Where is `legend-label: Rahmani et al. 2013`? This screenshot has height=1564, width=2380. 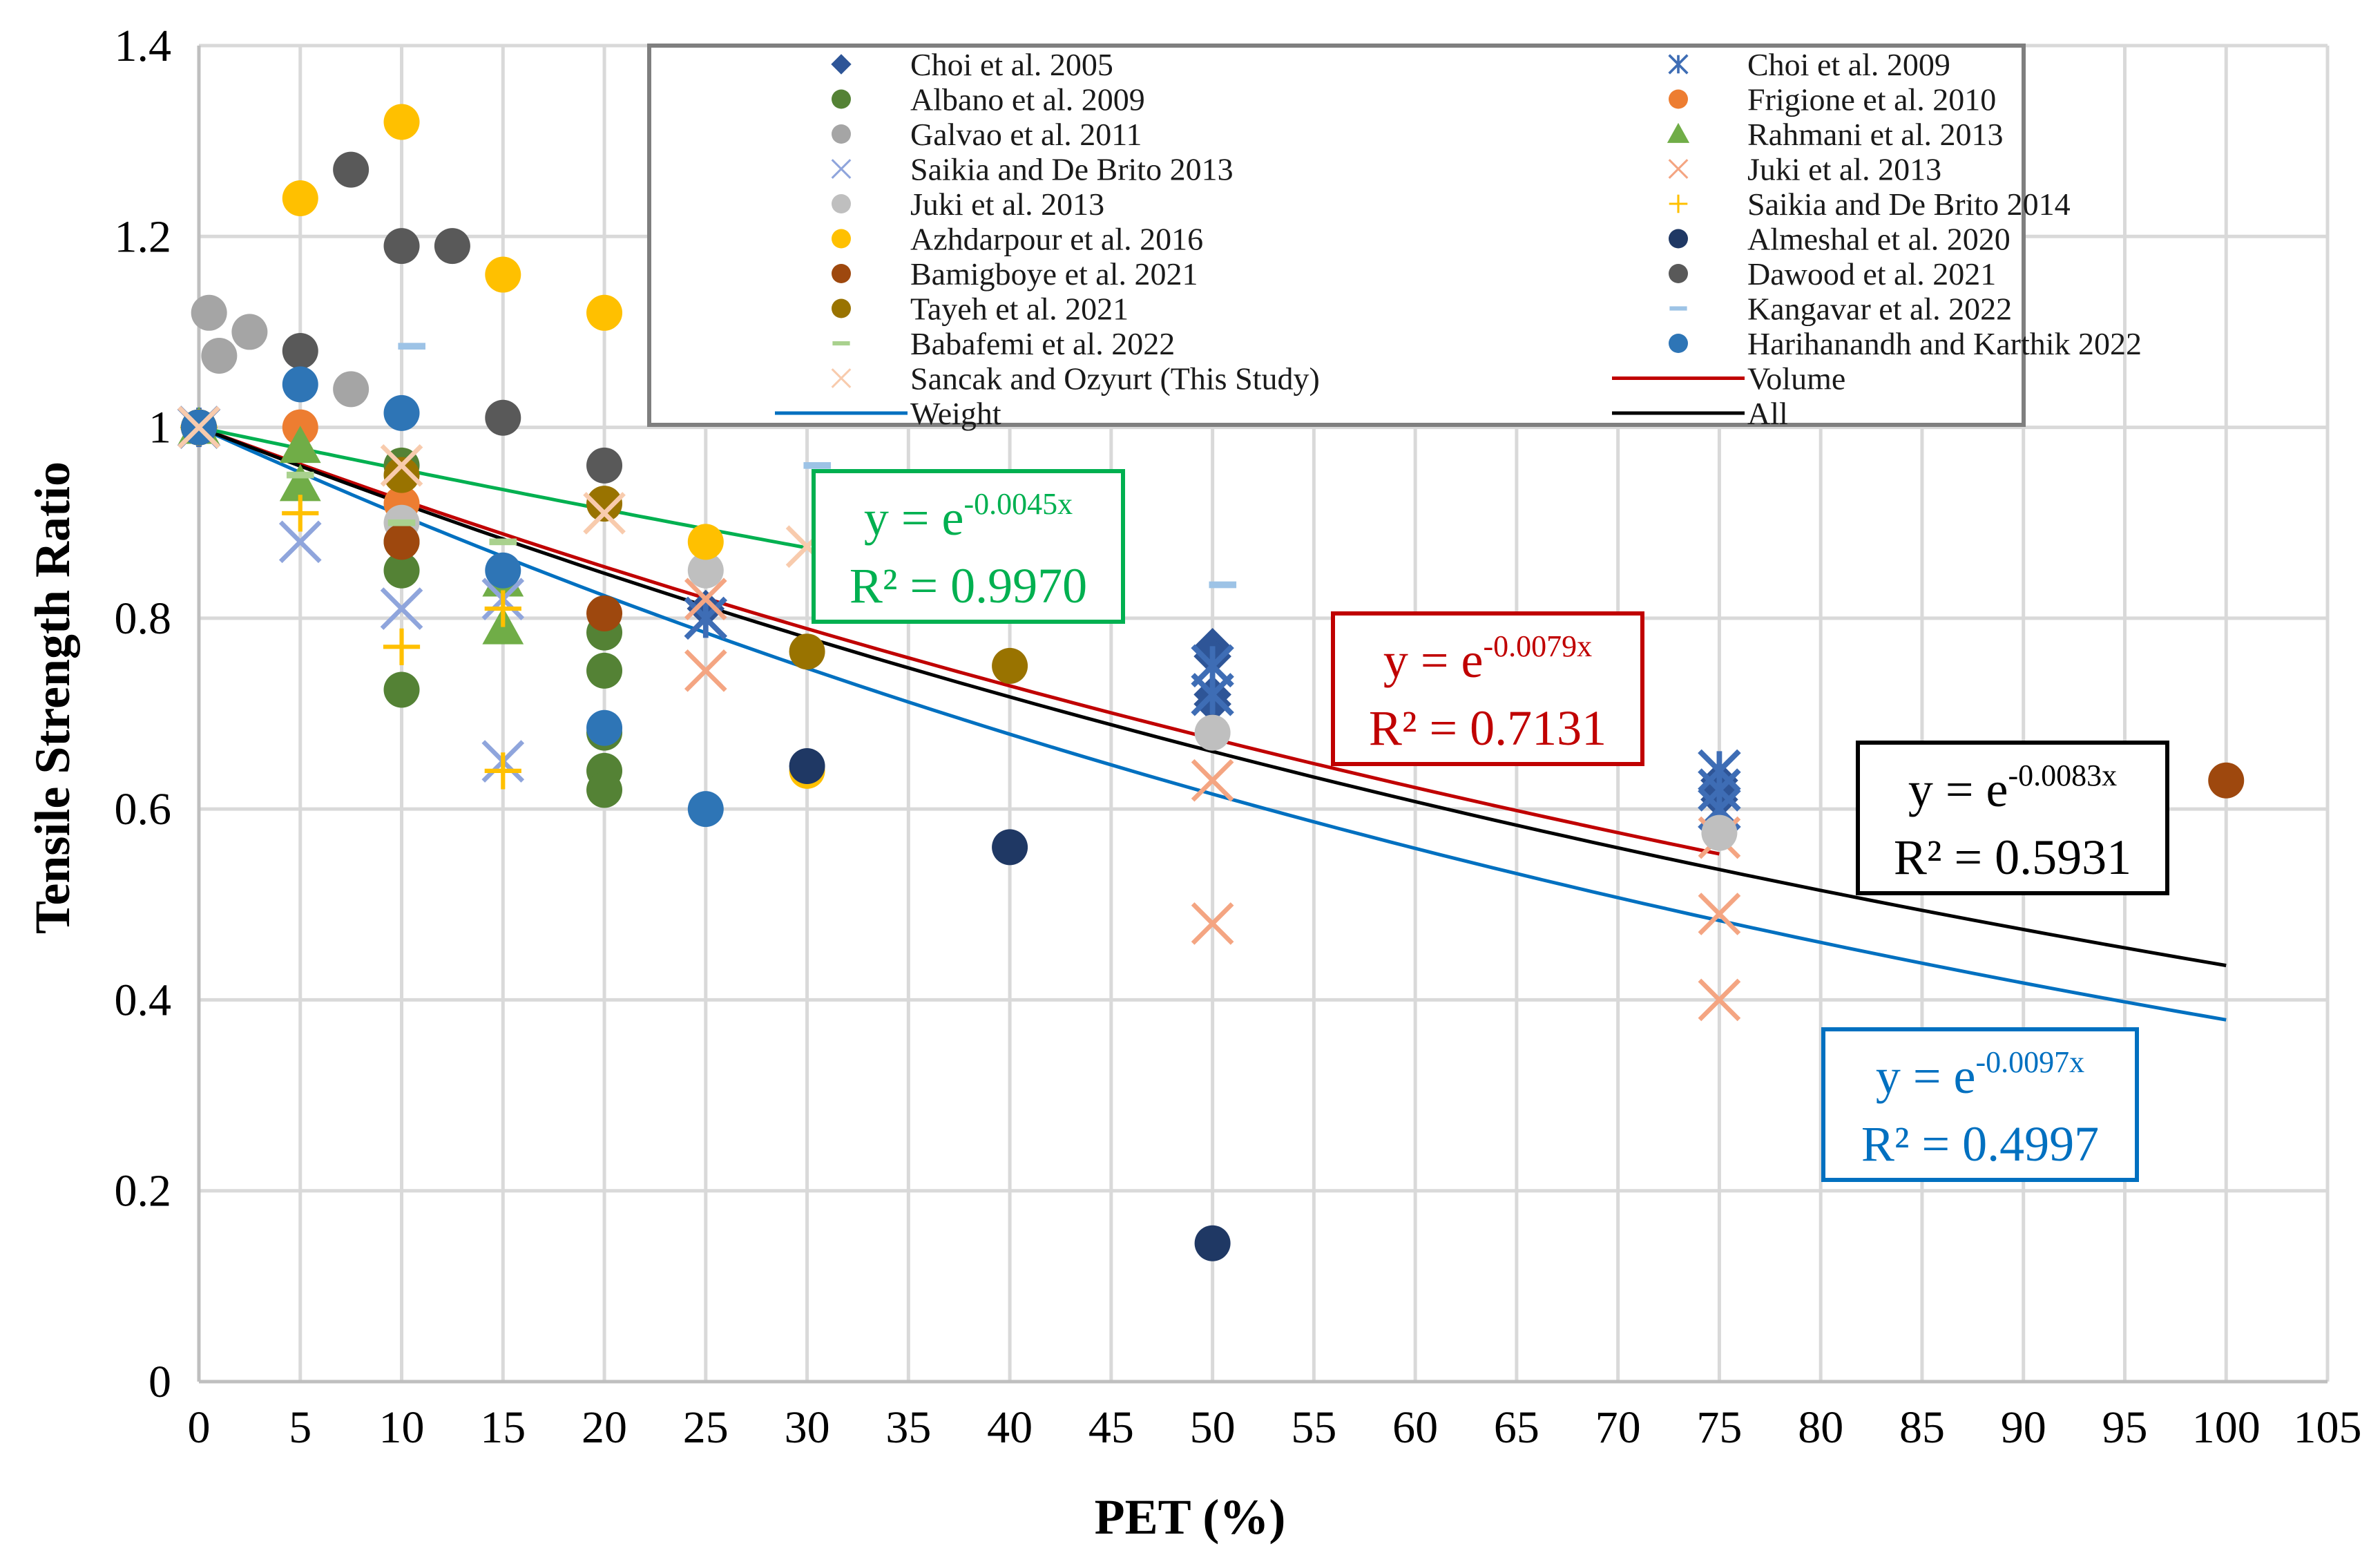
legend-label: Rahmani et al. 2013 is located at coordinates (1875, 134).